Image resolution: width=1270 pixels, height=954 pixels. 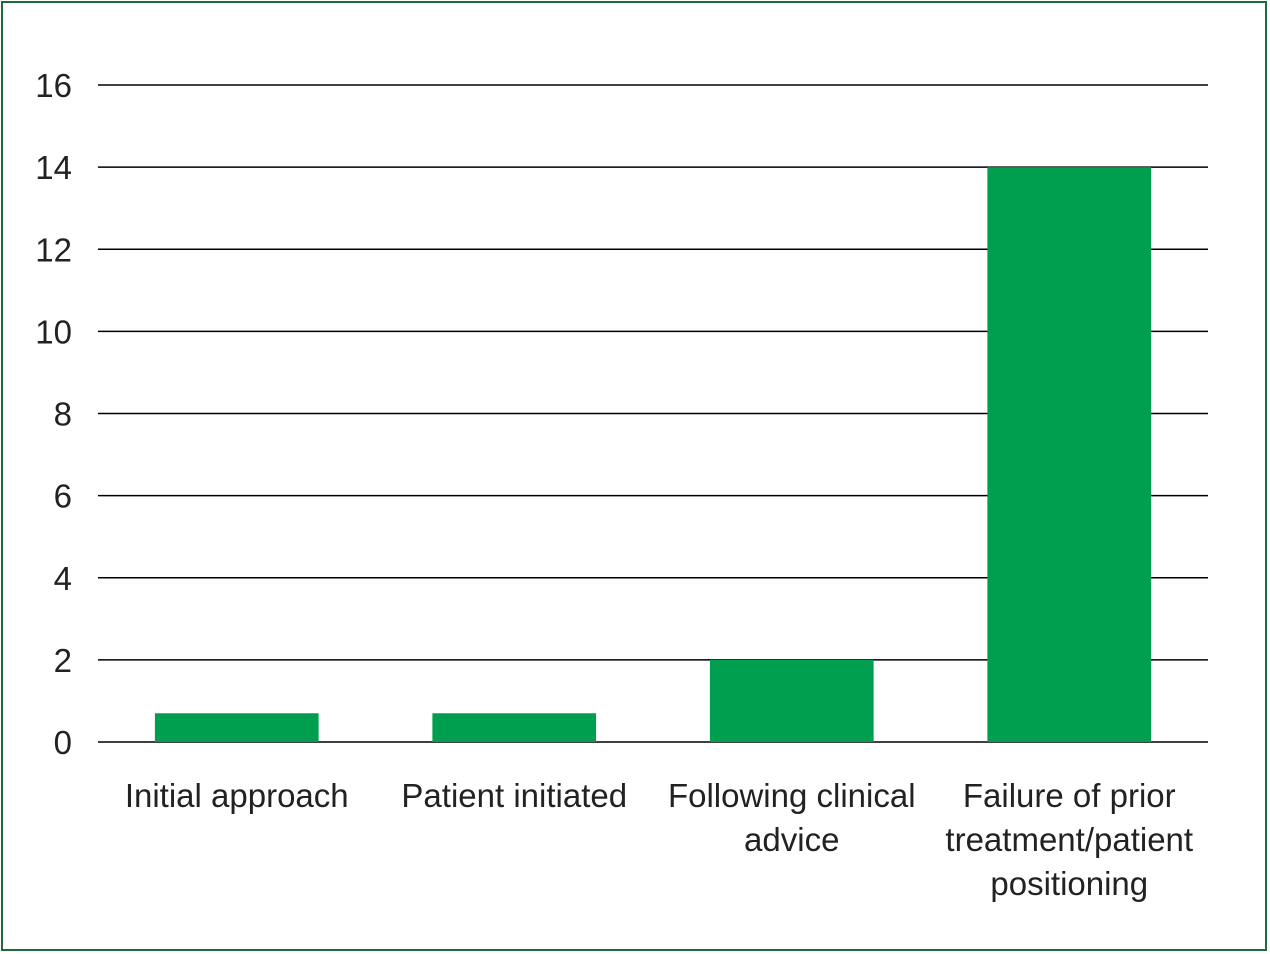 I want to click on x-category-label: Following clinical advice, so click(x=792, y=817).